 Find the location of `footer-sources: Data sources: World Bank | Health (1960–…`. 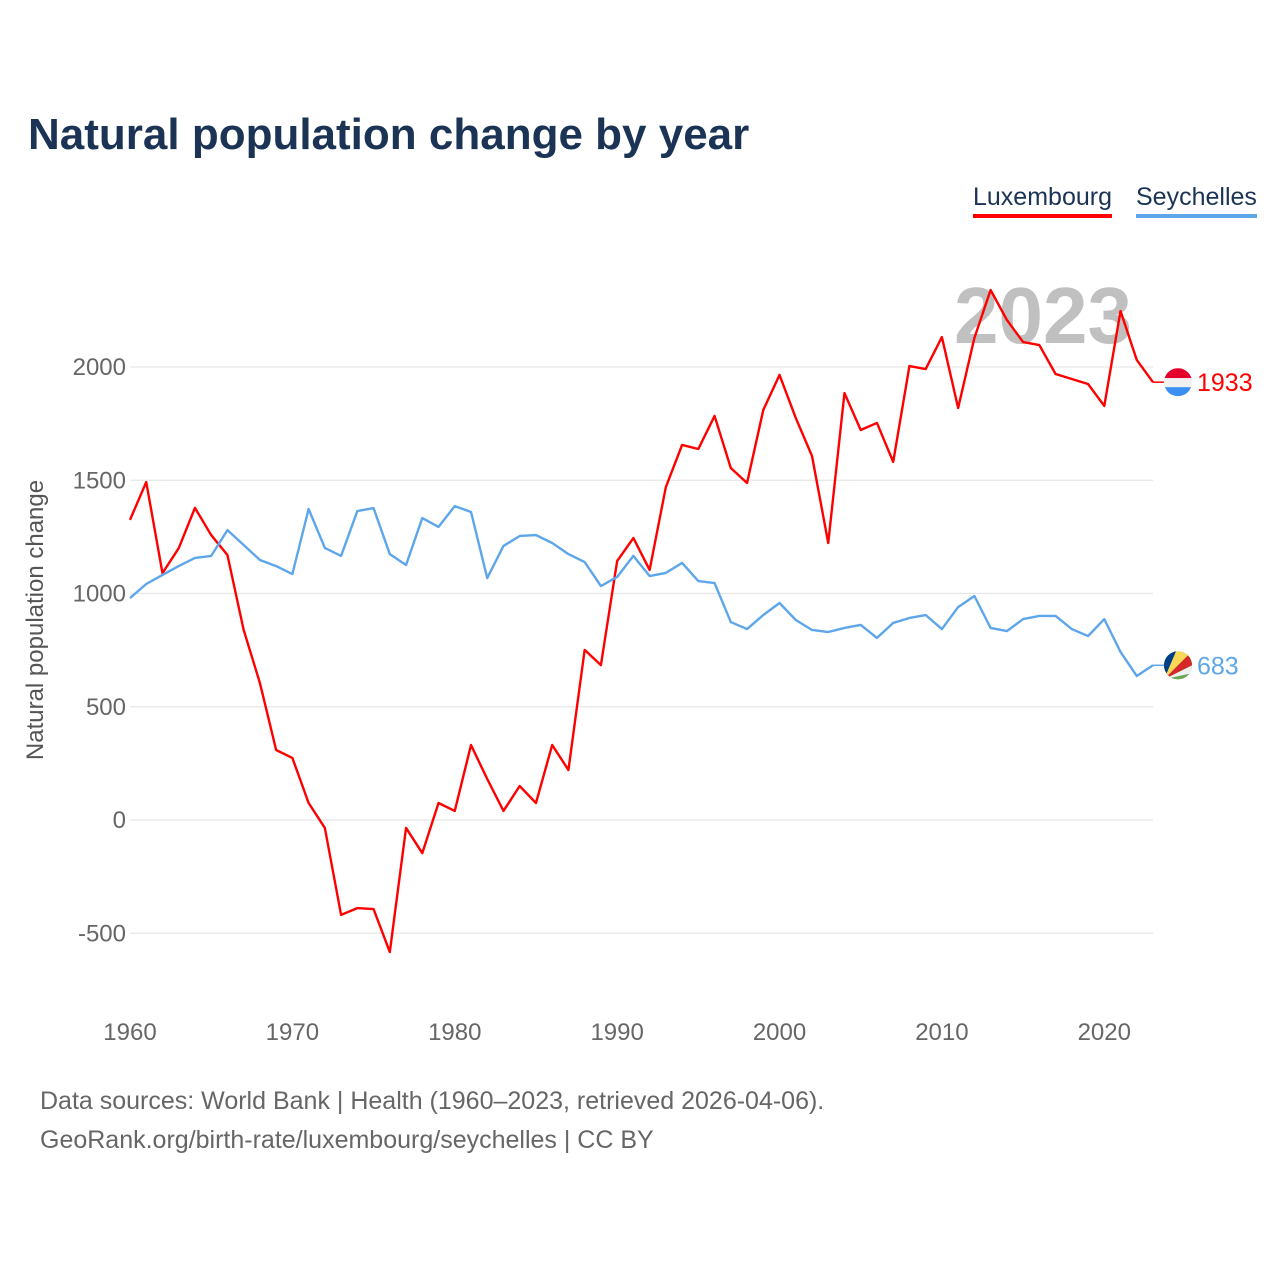

footer-sources: Data sources: World Bank | Health (1960–… is located at coordinates (432, 1101).